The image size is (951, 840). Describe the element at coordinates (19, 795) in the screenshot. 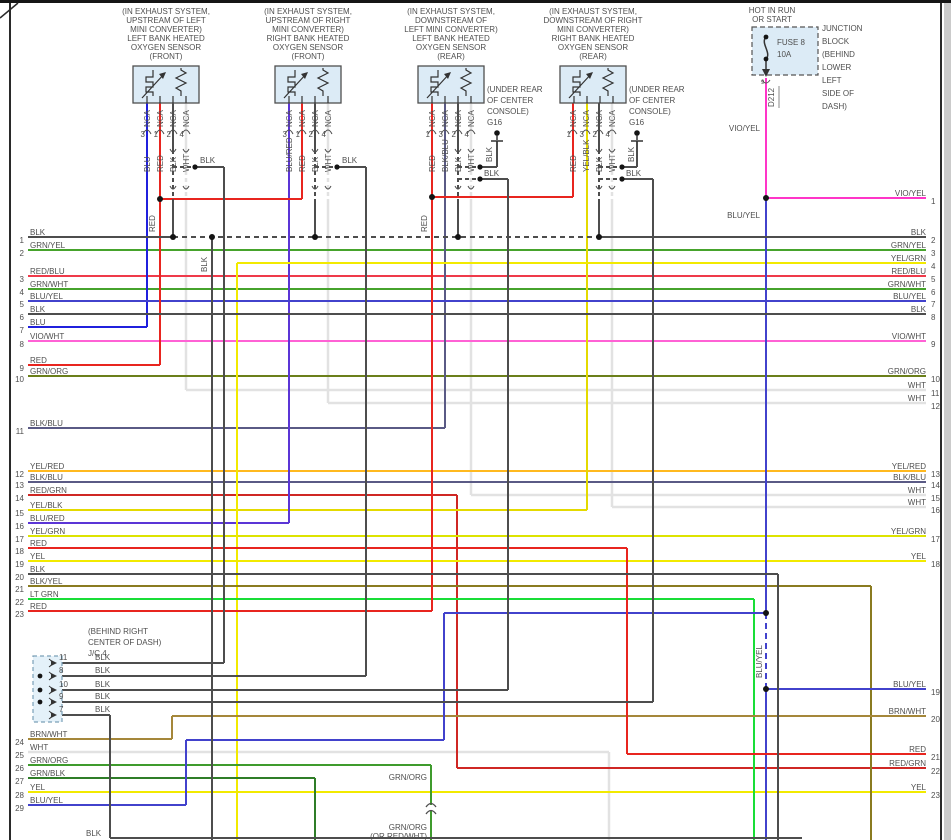

I see `left-pin-number: 28` at that location.